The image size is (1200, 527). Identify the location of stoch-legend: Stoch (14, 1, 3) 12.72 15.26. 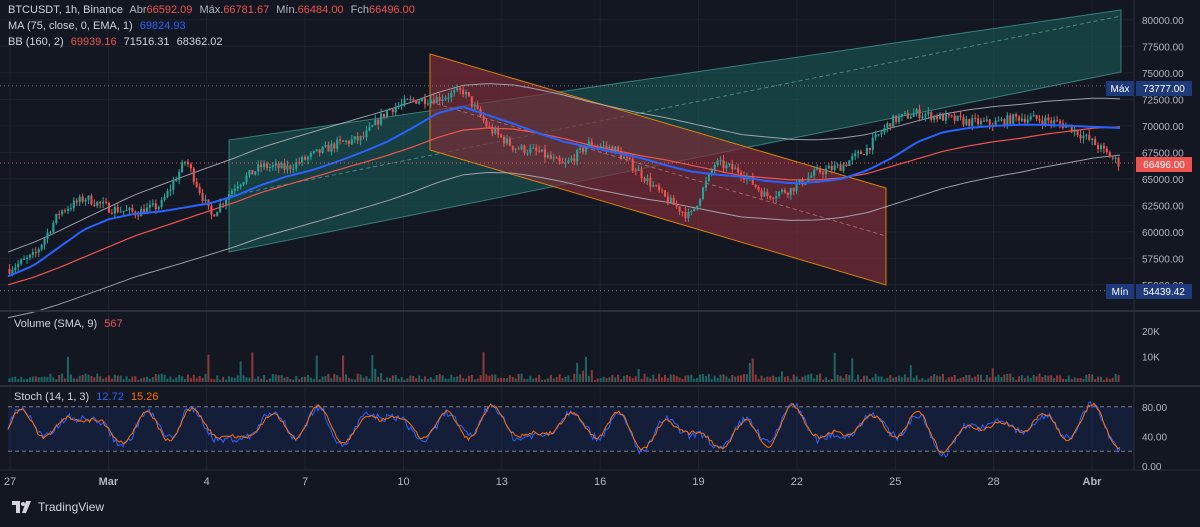
(88, 397).